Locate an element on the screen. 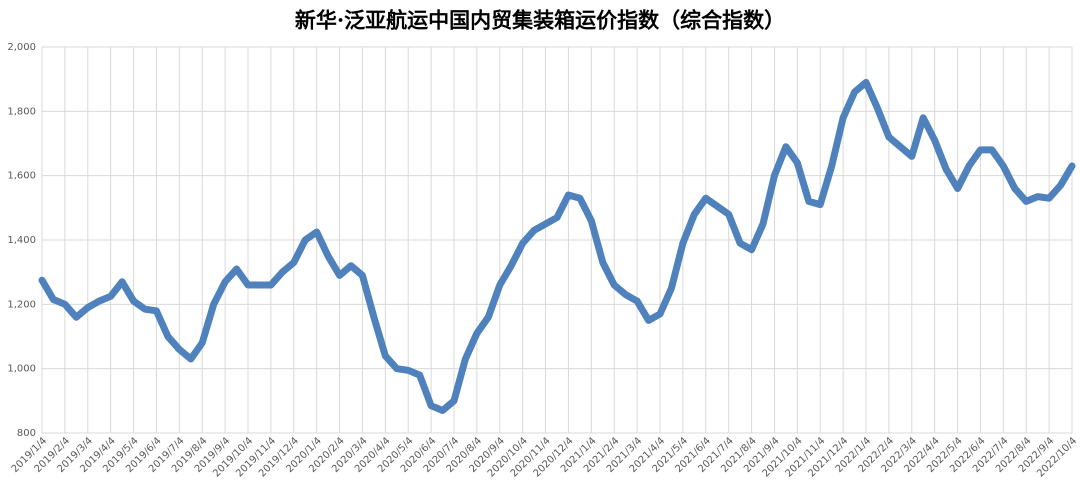 The width and height of the screenshot is (1080, 492). chart-title: 新华·泛亚航运中国内贸集装箱运价指数（综合指数） is located at coordinates (540, 20).